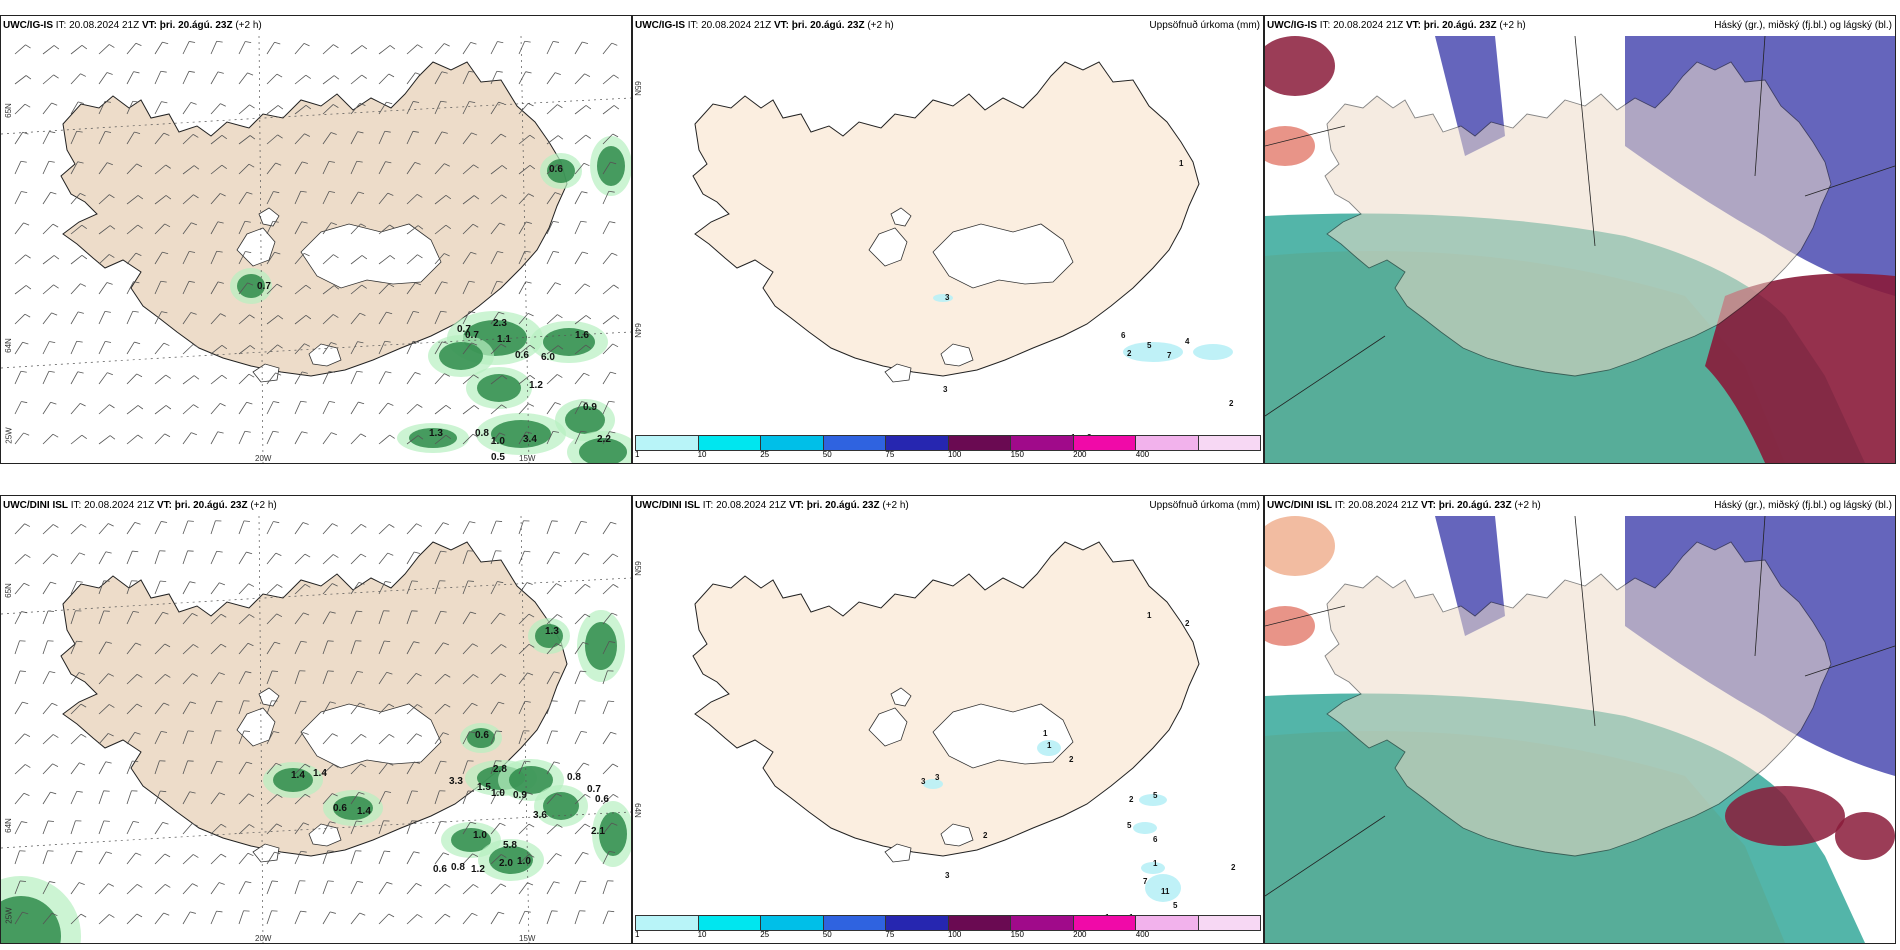 The width and height of the screenshot is (1900, 950). I want to click on lat-label-65n: 65N, so click(8, 110).